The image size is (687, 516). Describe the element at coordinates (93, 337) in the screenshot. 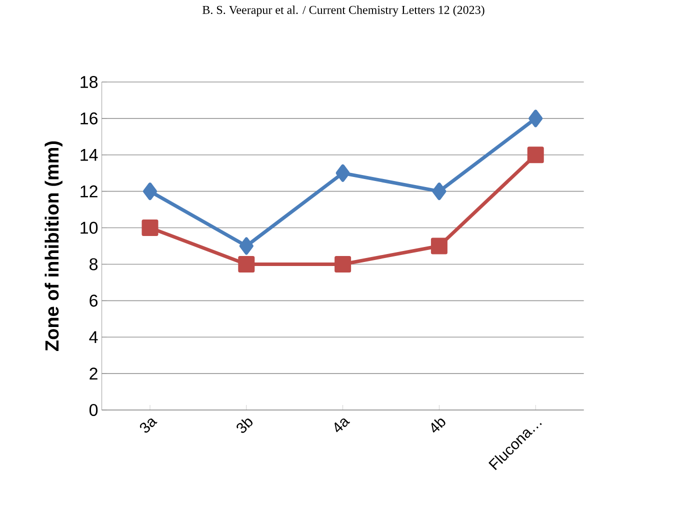

I see `y-tick-label: 4` at that location.